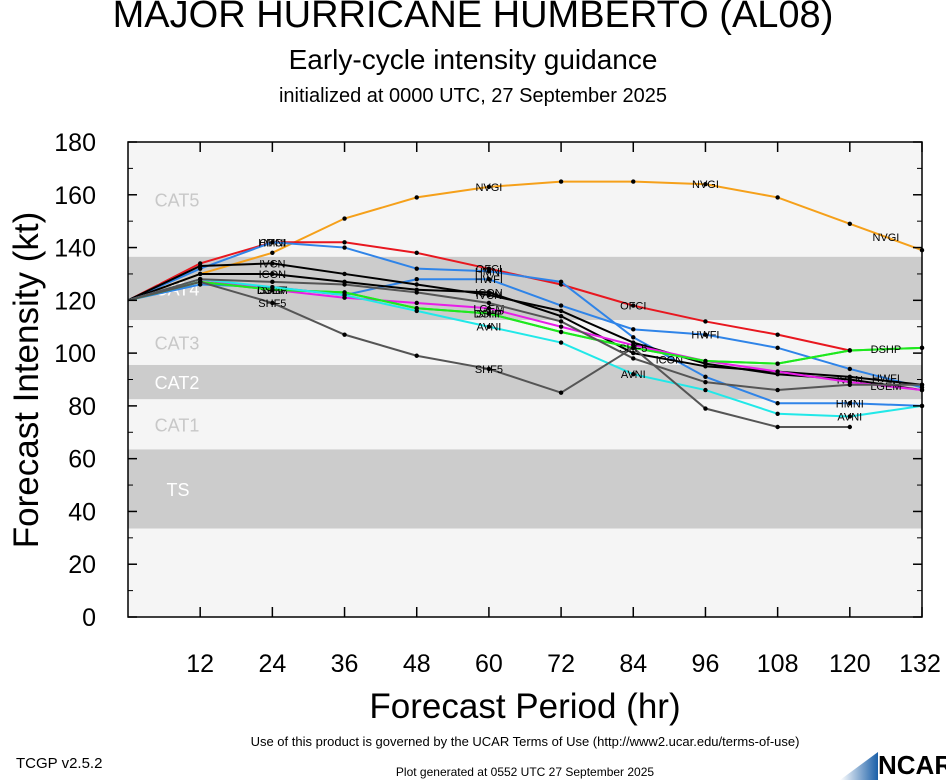 This screenshot has height=781, width=946. Describe the element at coordinates (345, 664) in the screenshot. I see `x-tick-label: 36` at that location.